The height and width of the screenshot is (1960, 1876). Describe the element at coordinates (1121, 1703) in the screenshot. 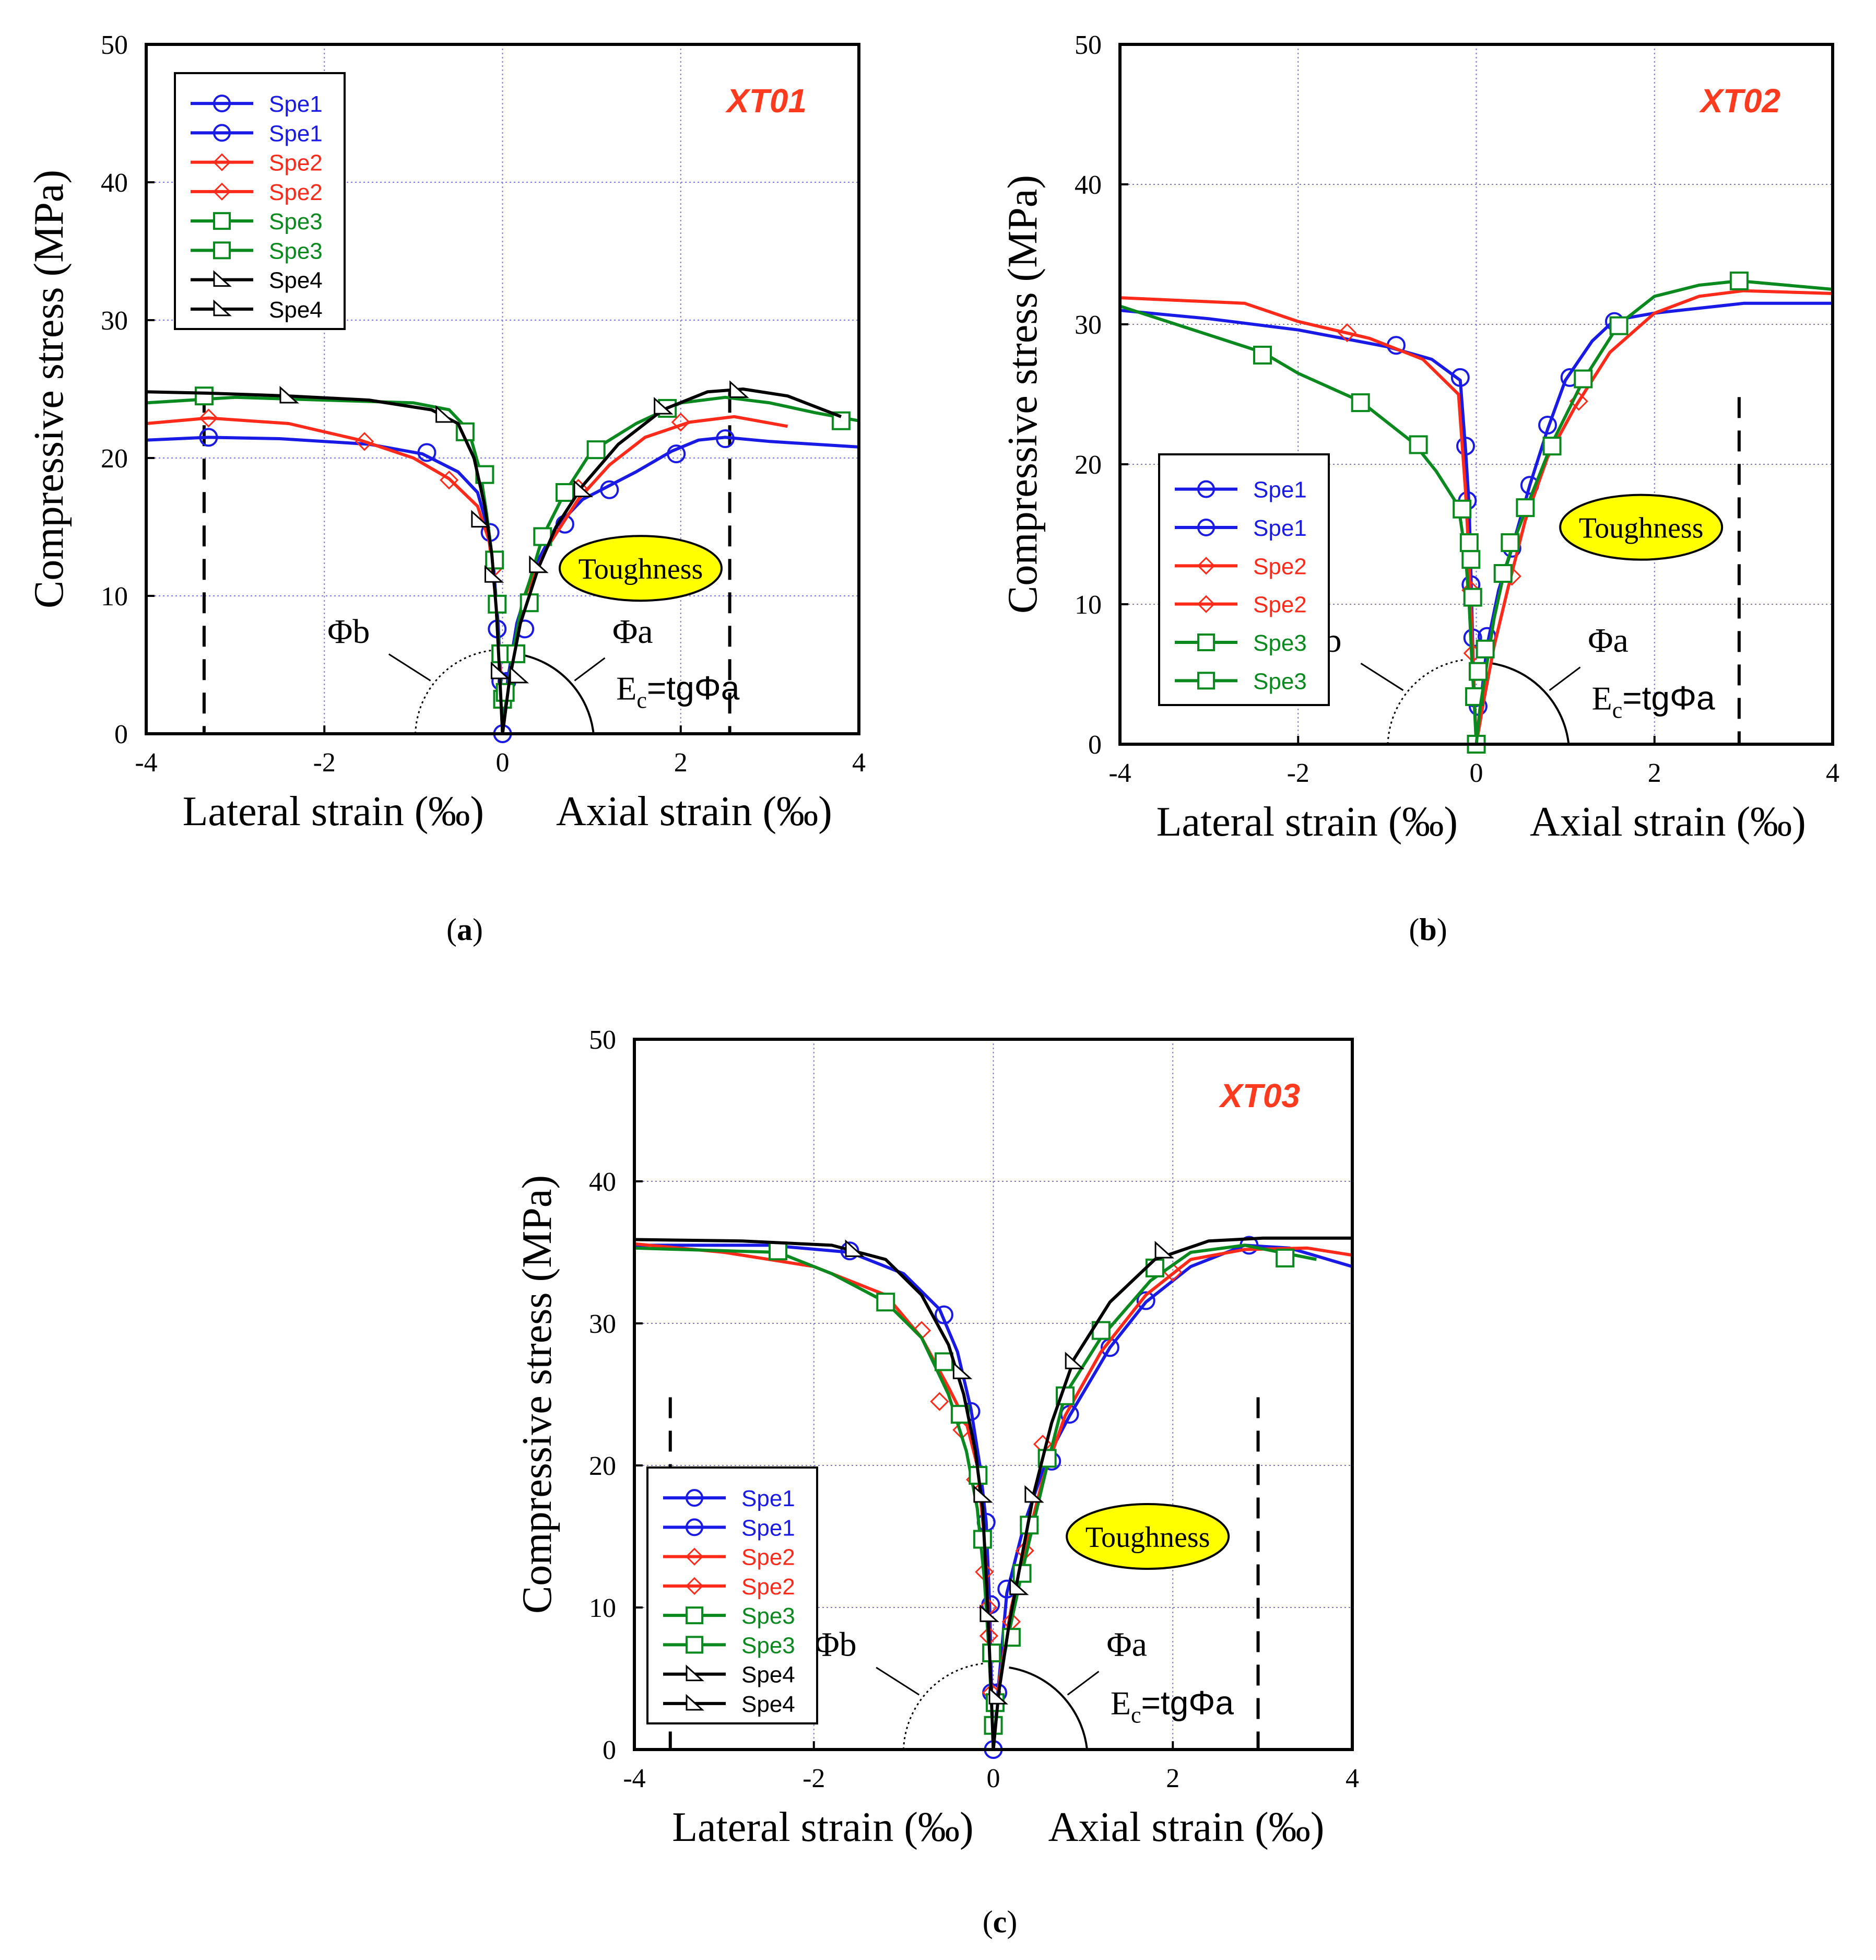

I see `ec-formula-e: E` at that location.